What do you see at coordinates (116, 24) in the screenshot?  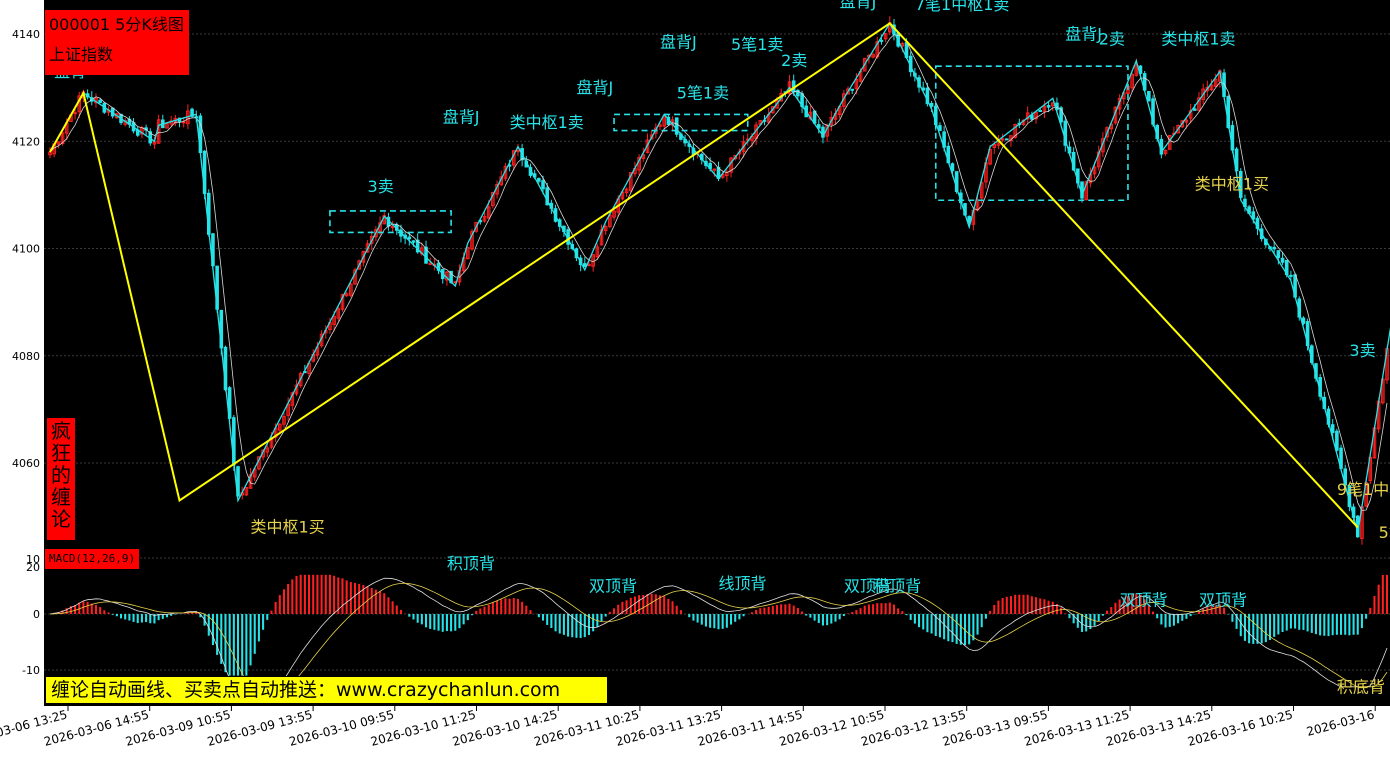 I see `chart-title: 000001 5分K线图` at bounding box center [116, 24].